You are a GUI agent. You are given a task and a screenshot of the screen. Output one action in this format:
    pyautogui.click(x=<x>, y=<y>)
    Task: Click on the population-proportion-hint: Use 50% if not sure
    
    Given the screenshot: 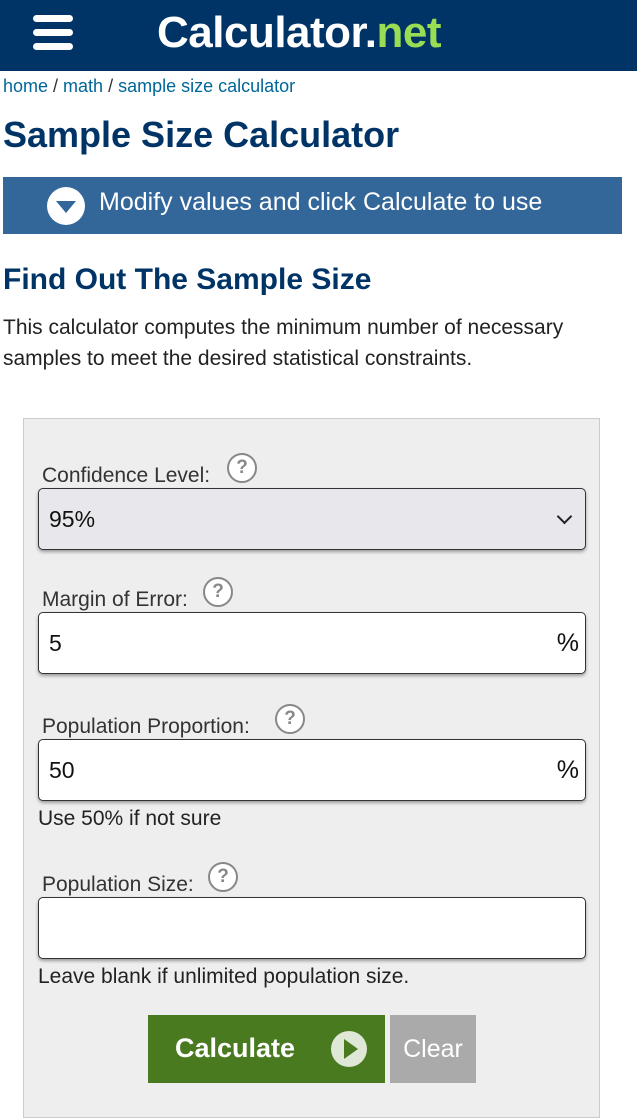 What is the action you would take?
    pyautogui.click(x=130, y=818)
    